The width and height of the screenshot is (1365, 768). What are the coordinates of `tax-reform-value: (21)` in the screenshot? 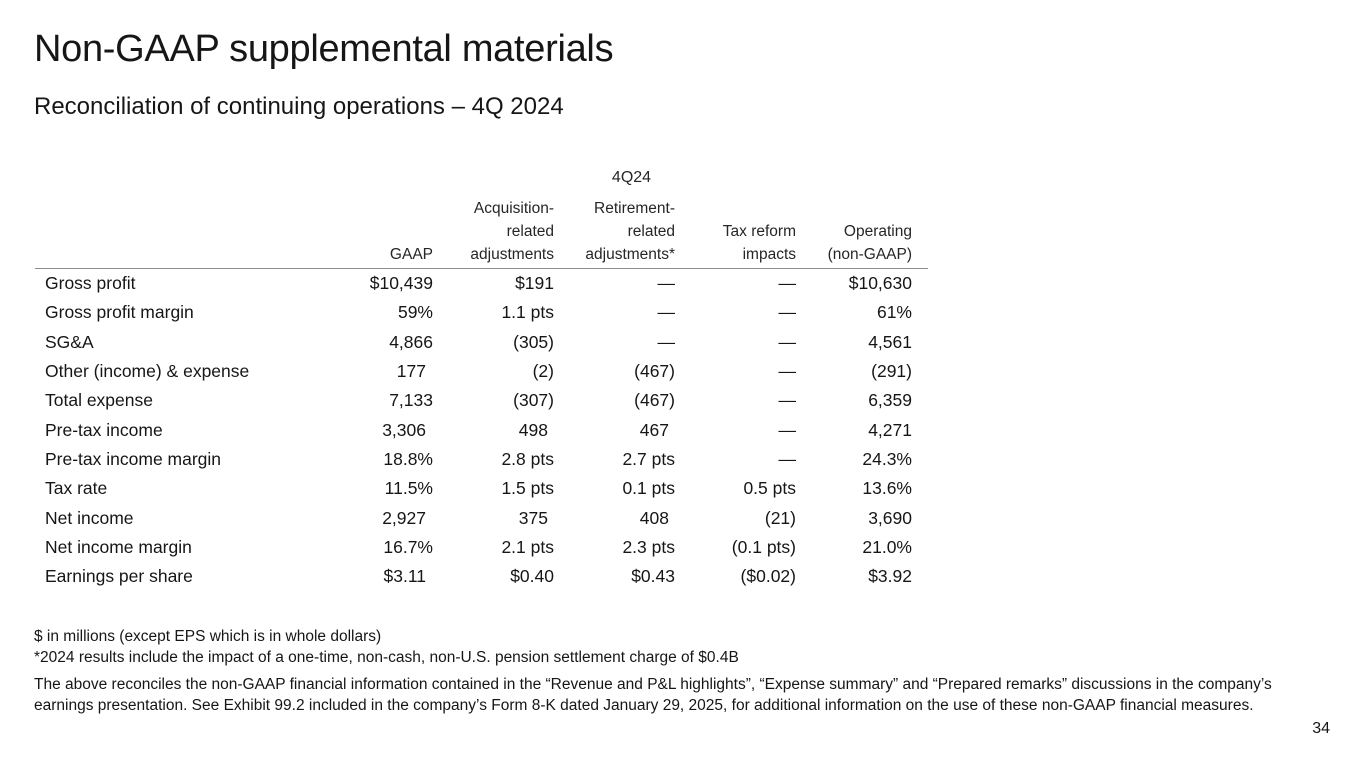 It's located at (780, 517).